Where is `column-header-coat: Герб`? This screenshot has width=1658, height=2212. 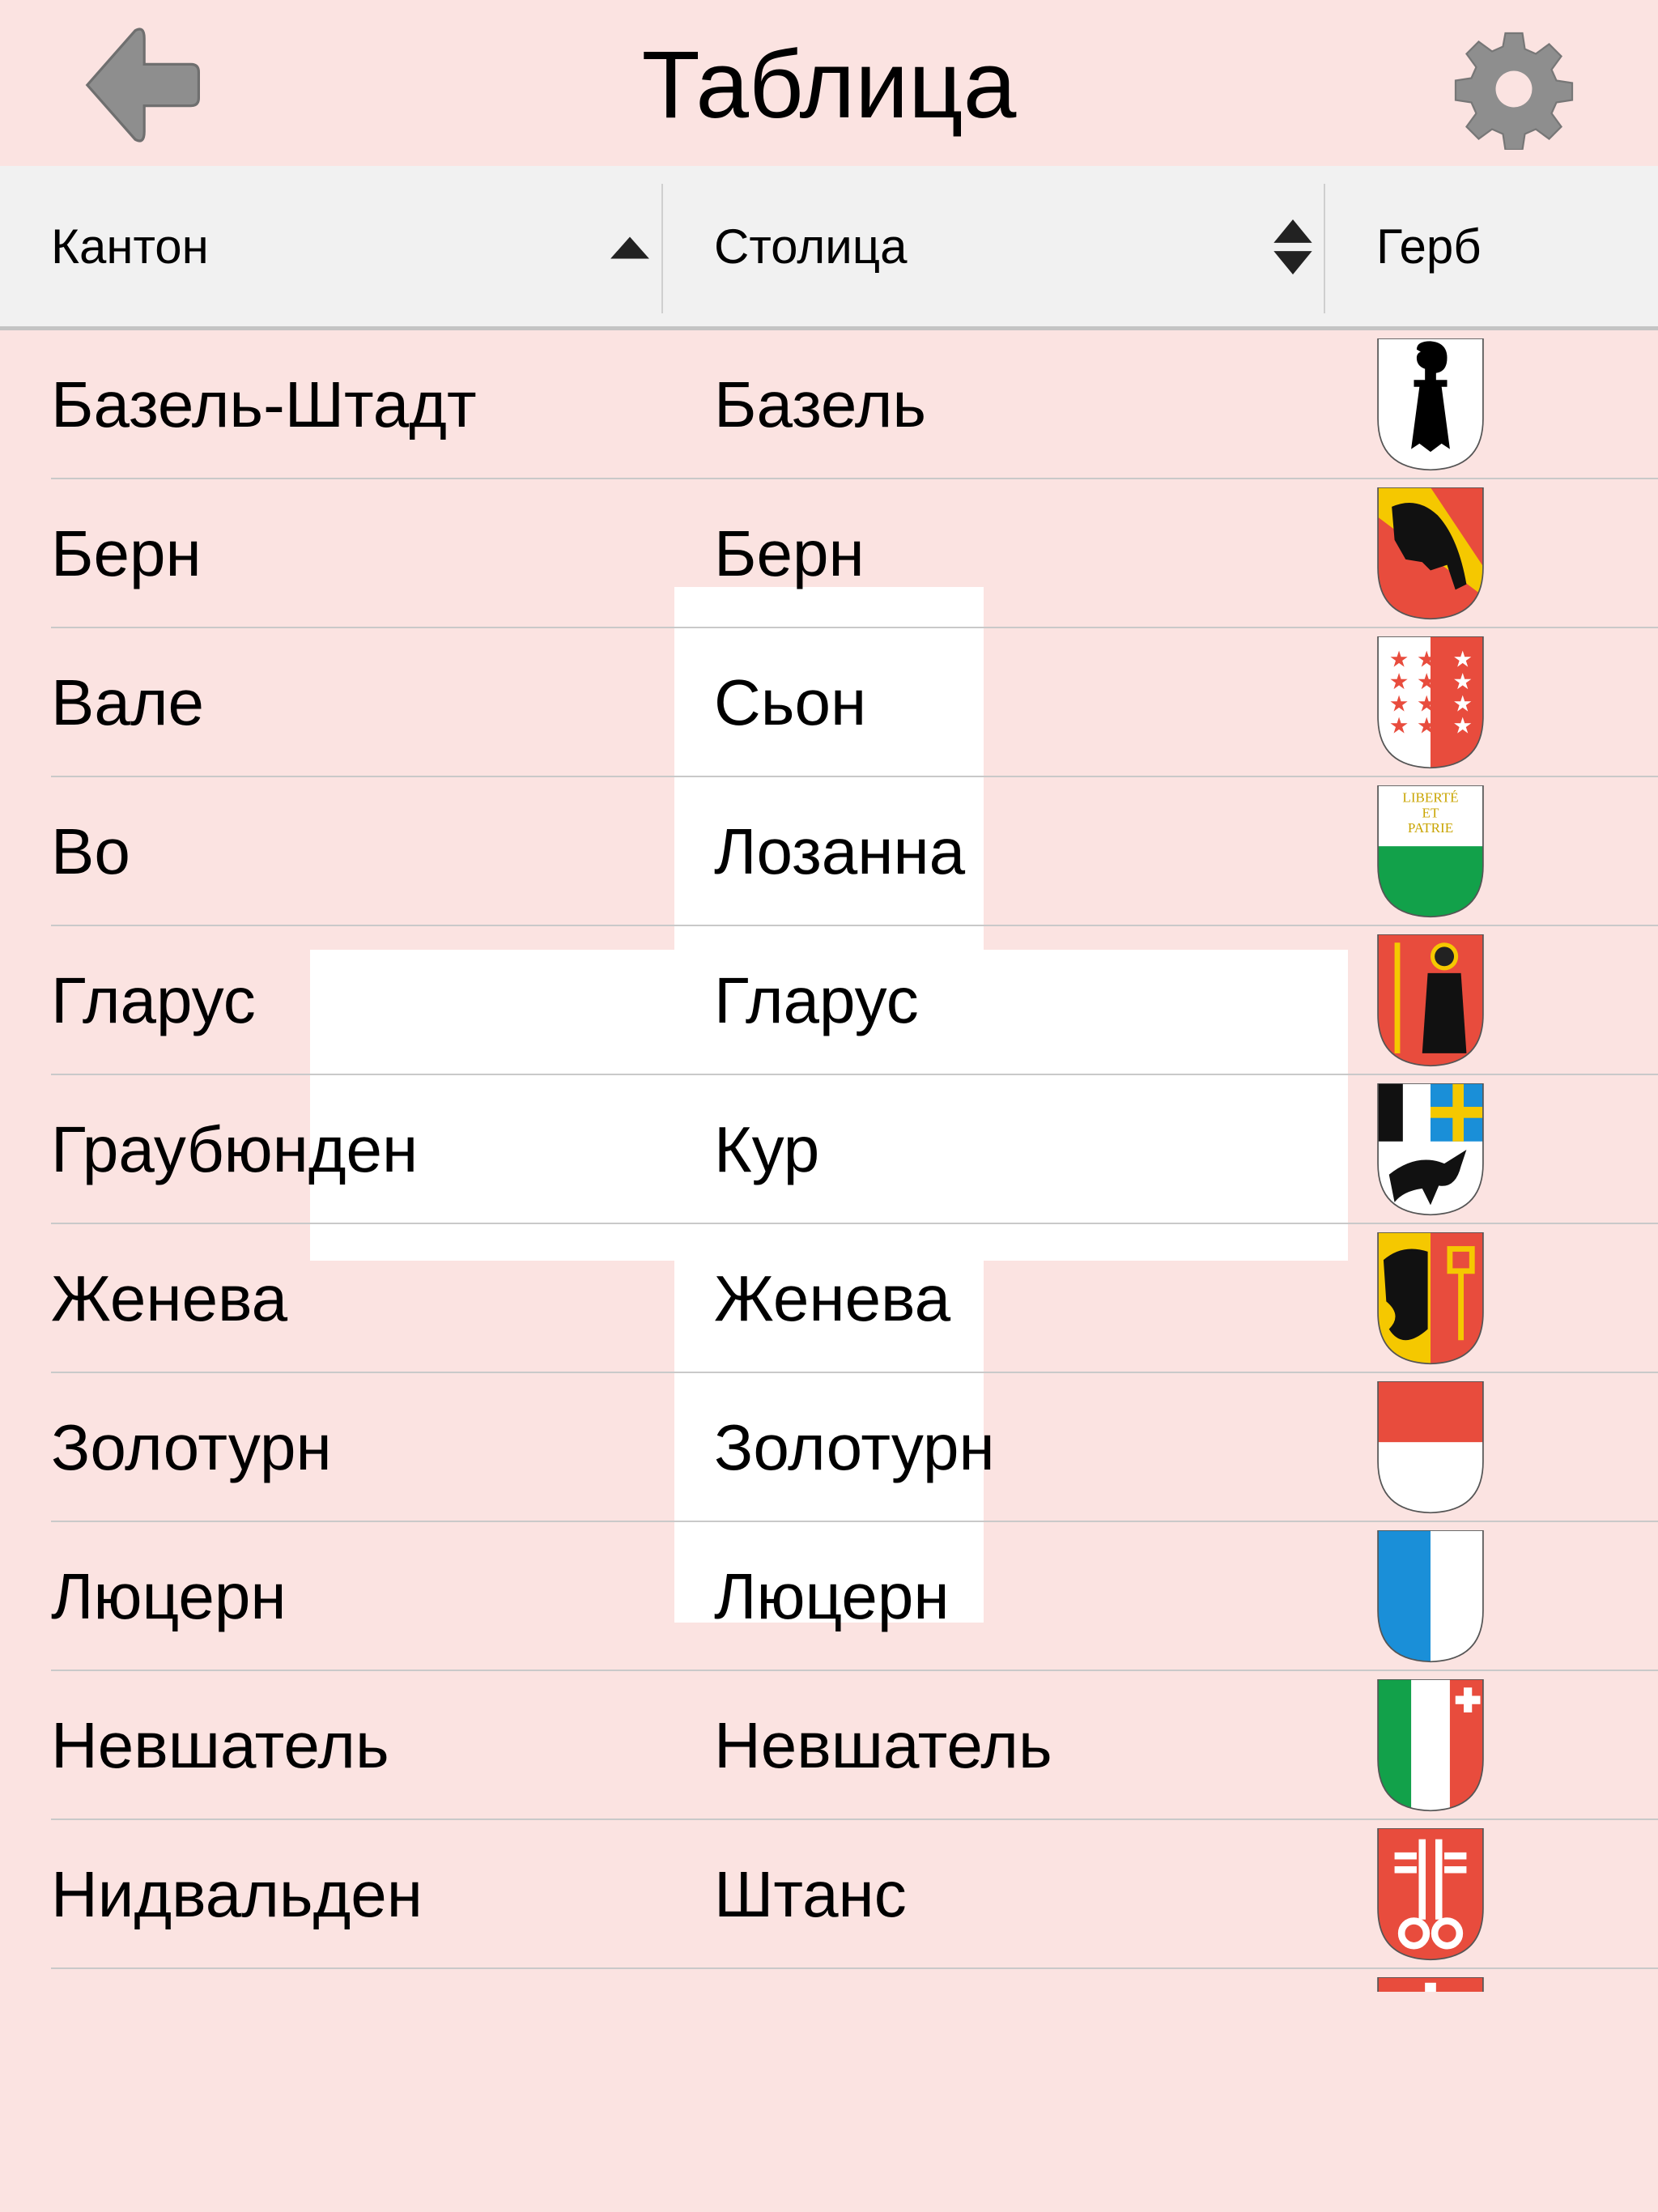 column-header-coat: Герб is located at coordinates (1491, 246).